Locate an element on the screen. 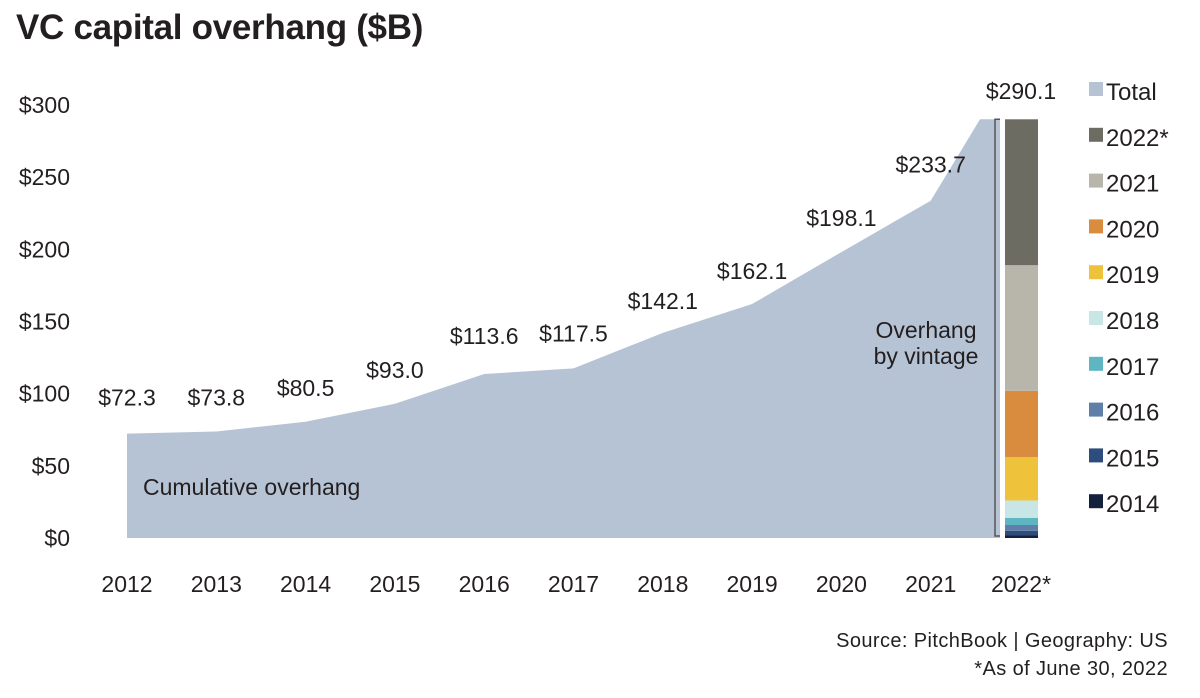  legend-item: 2015 is located at coordinates (1124, 458).